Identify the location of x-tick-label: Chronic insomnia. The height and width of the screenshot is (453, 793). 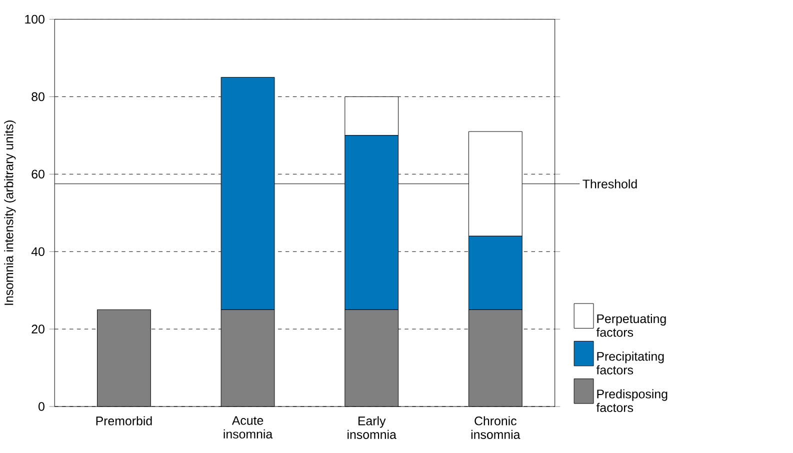
(495, 427).